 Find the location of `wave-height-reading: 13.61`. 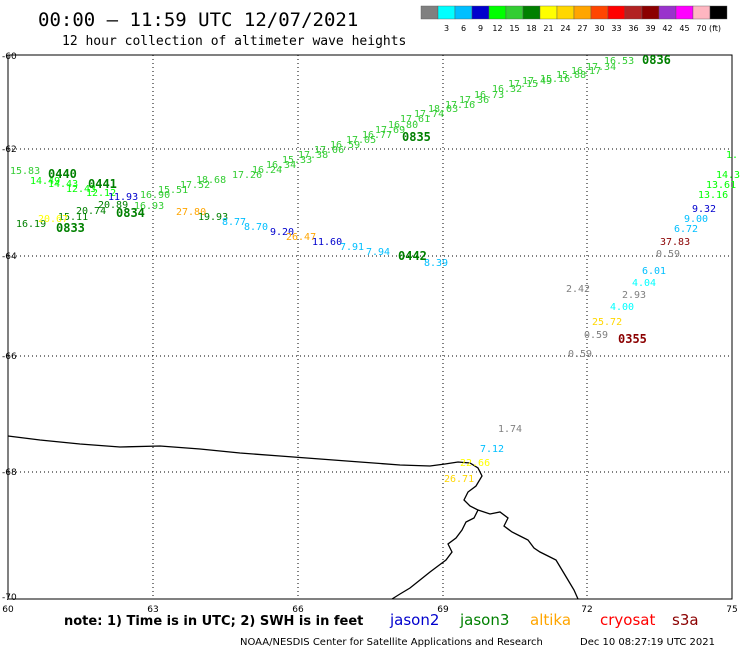

wave-height-reading: 13.61 is located at coordinates (721, 185).